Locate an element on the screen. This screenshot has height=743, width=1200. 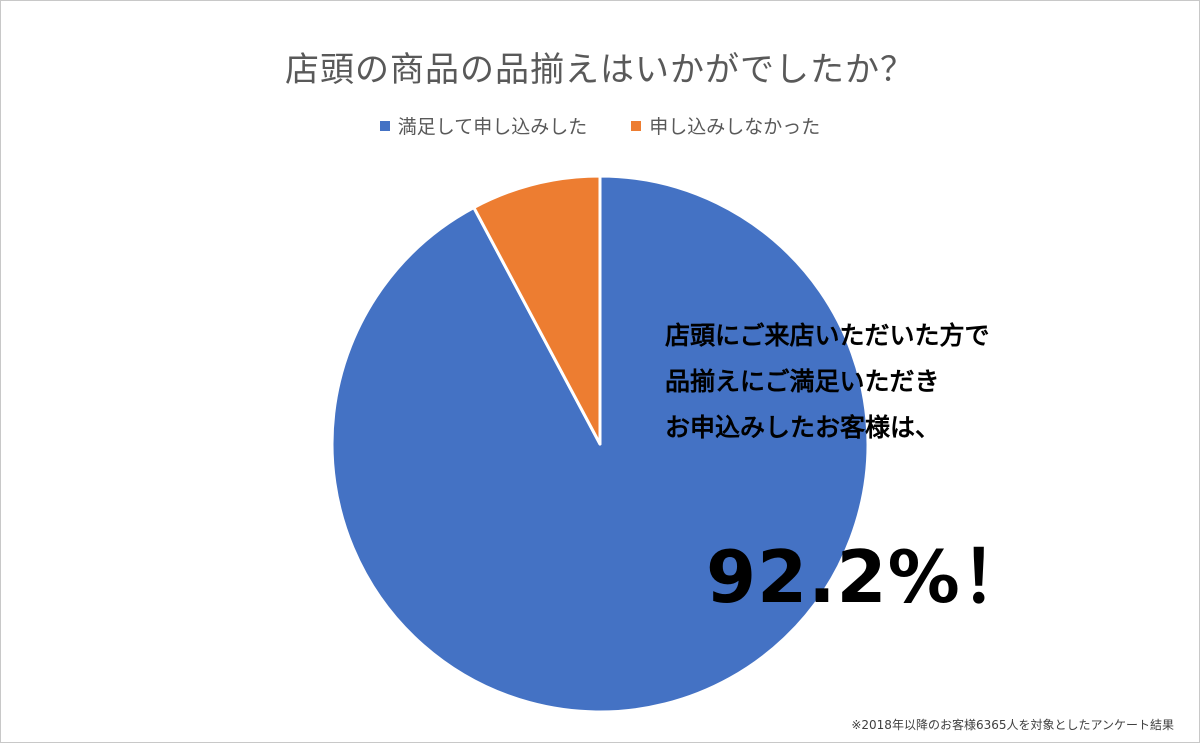
pie-slice-not-applied is located at coordinates (537, 310).